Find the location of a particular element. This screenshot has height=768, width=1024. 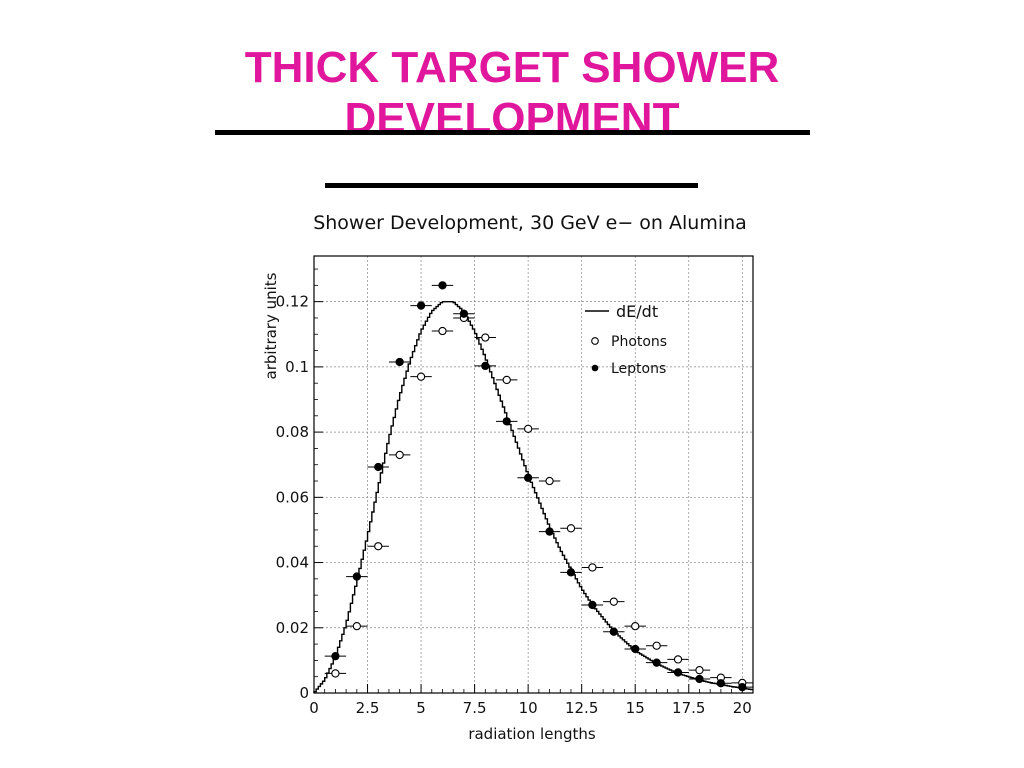

y-tick-label: 0.08 is located at coordinates (292, 432).